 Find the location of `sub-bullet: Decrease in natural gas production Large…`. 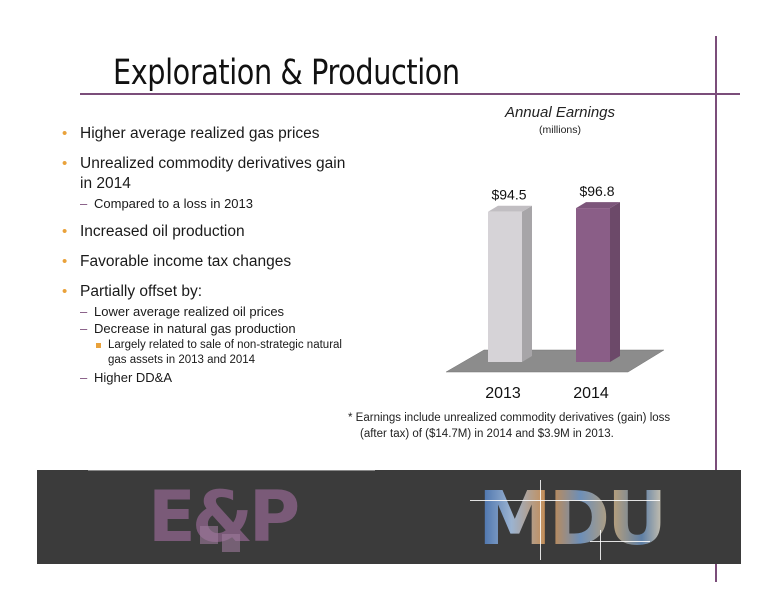

sub-bullet: Decrease in natural gas production Large… is located at coordinates (216, 344).